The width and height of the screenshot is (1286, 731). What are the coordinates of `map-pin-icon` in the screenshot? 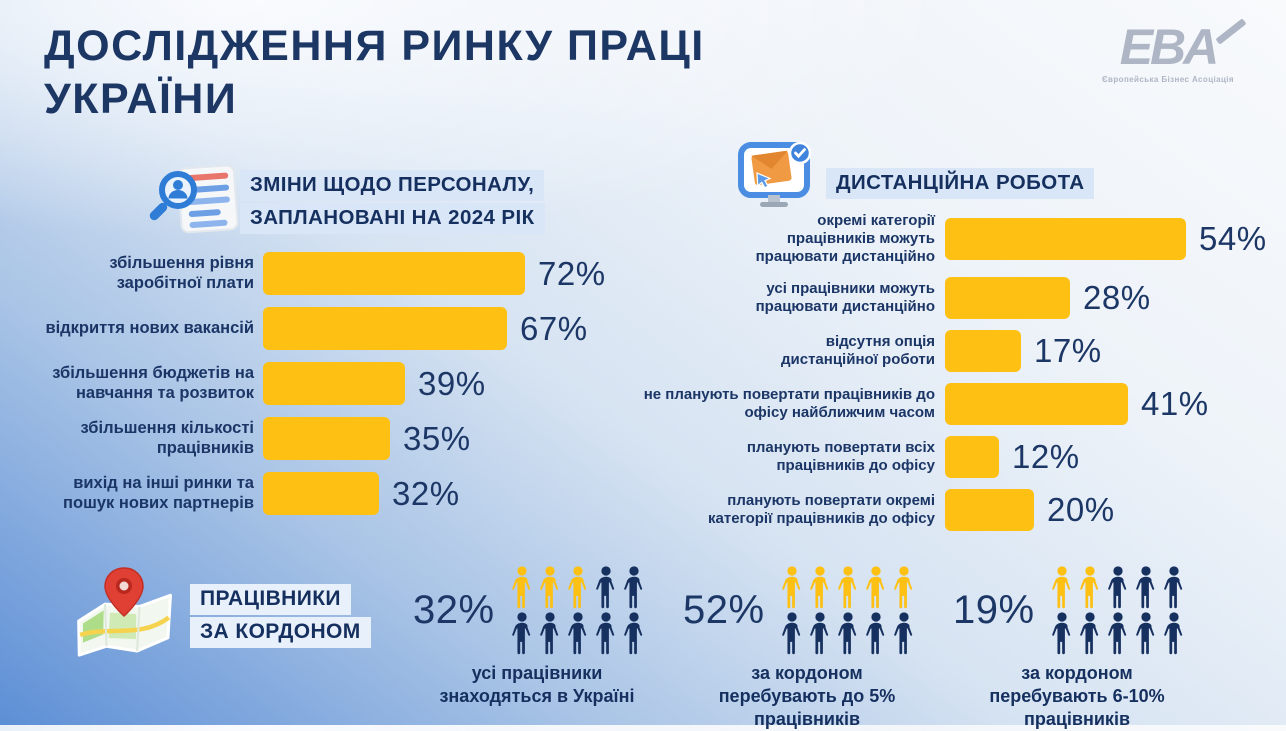 It's located at (127, 618).